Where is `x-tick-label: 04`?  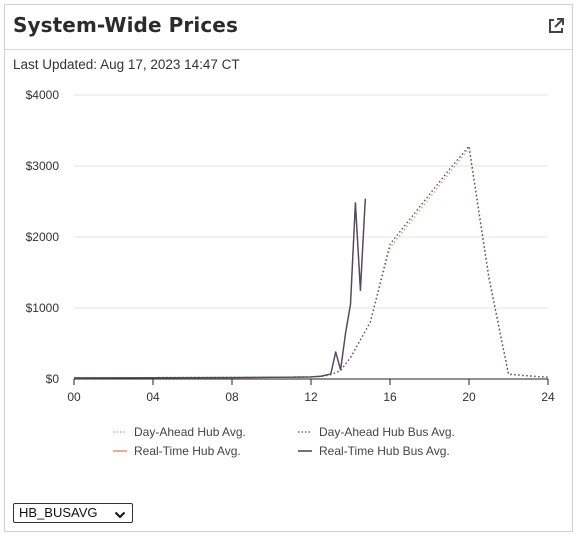
x-tick-label: 04 is located at coordinates (153, 397).